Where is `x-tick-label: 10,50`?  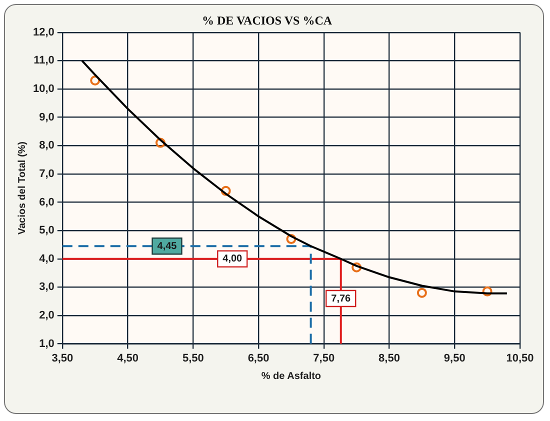 x-tick-label: 10,50 is located at coordinates (520, 358).